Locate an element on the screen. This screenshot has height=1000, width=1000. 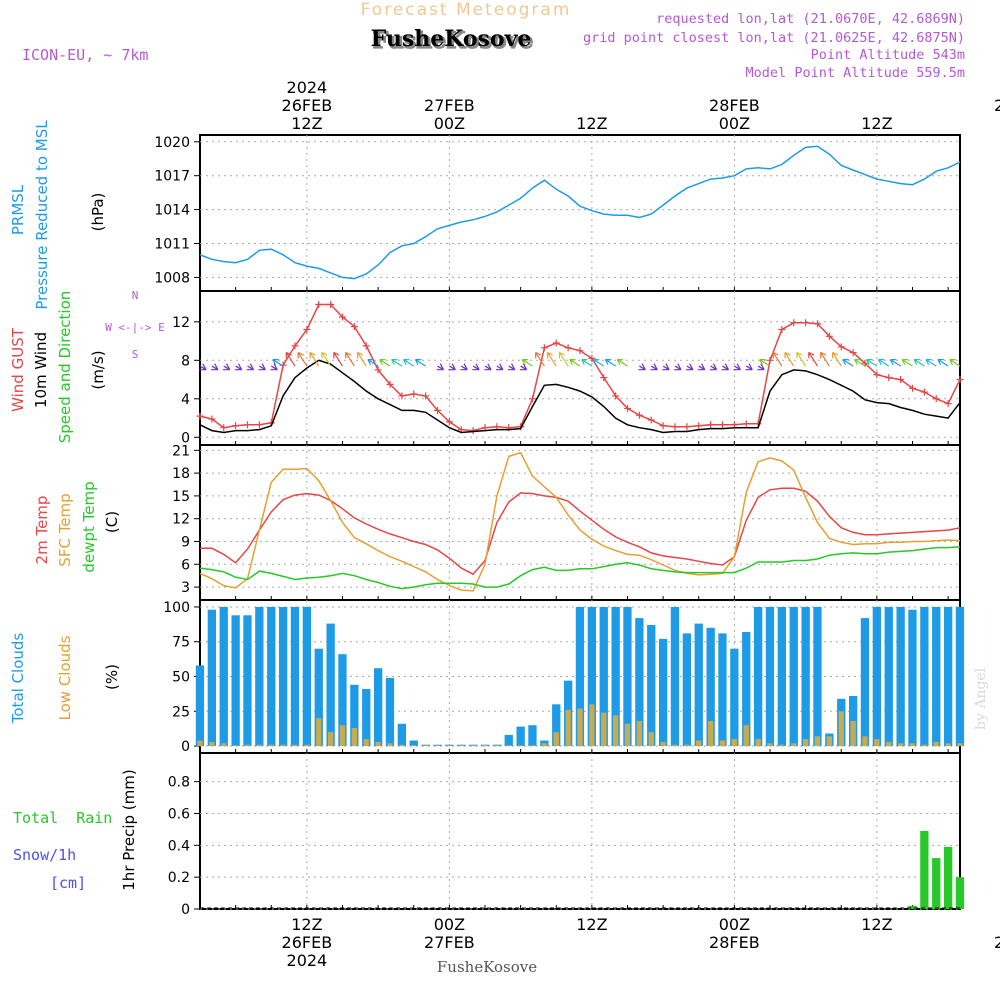
snow-label: Snow/1h is located at coordinates (44, 855).